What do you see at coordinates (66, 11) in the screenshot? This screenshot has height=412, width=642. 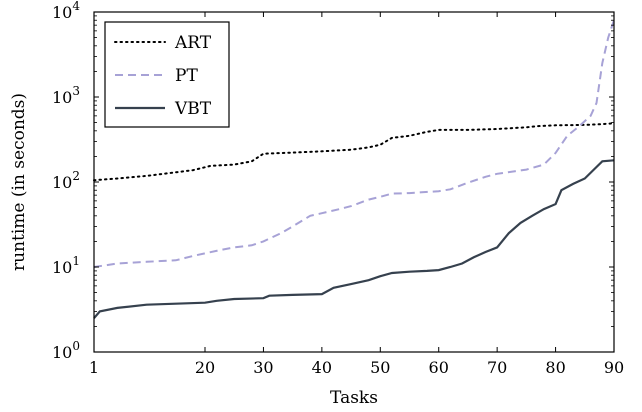 I see `y-tick-label: 10⁴` at bounding box center [66, 11].